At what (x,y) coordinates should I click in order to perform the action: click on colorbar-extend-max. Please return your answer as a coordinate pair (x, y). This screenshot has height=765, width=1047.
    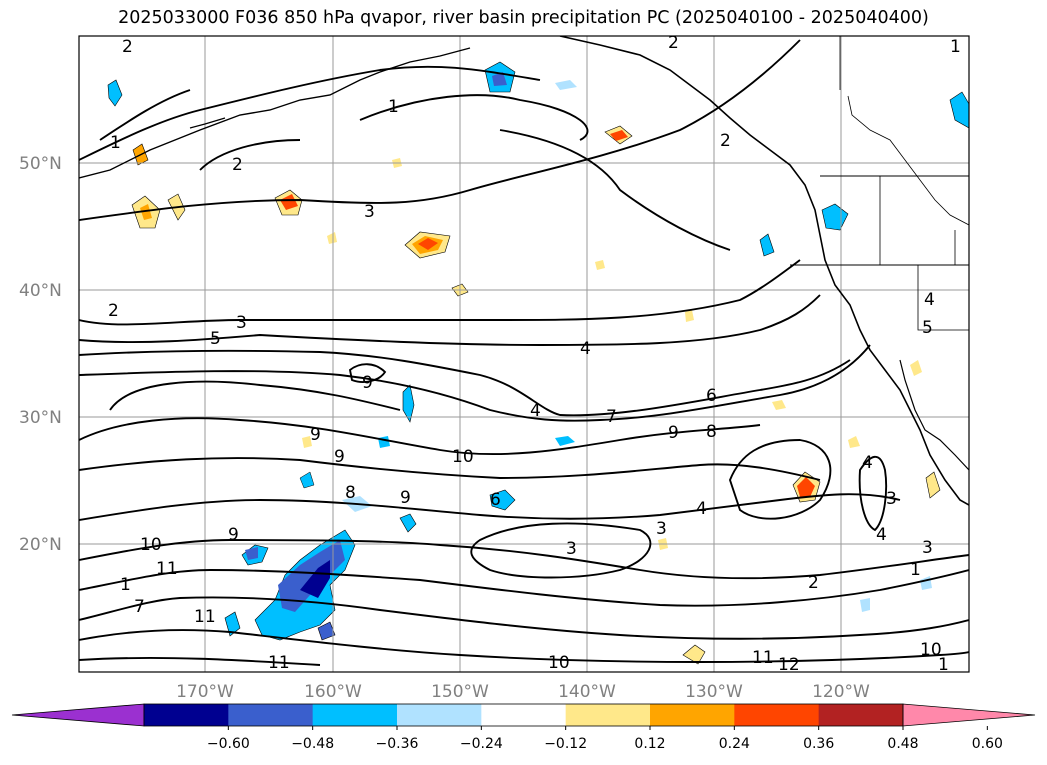
    Looking at the image, I should click on (969, 715).